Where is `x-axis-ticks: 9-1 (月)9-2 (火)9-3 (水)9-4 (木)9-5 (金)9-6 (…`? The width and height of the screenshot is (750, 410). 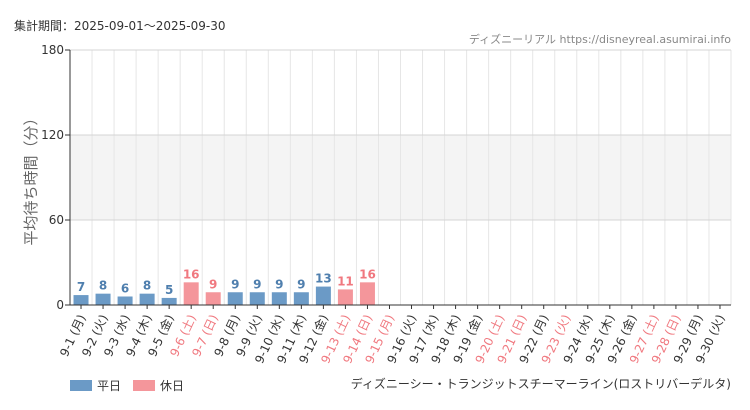 x-axis-ticks: 9-1 (月)9-2 (火)9-3 (水)9-4 (木)9-5 (金)9-6 (… is located at coordinates (392, 335).